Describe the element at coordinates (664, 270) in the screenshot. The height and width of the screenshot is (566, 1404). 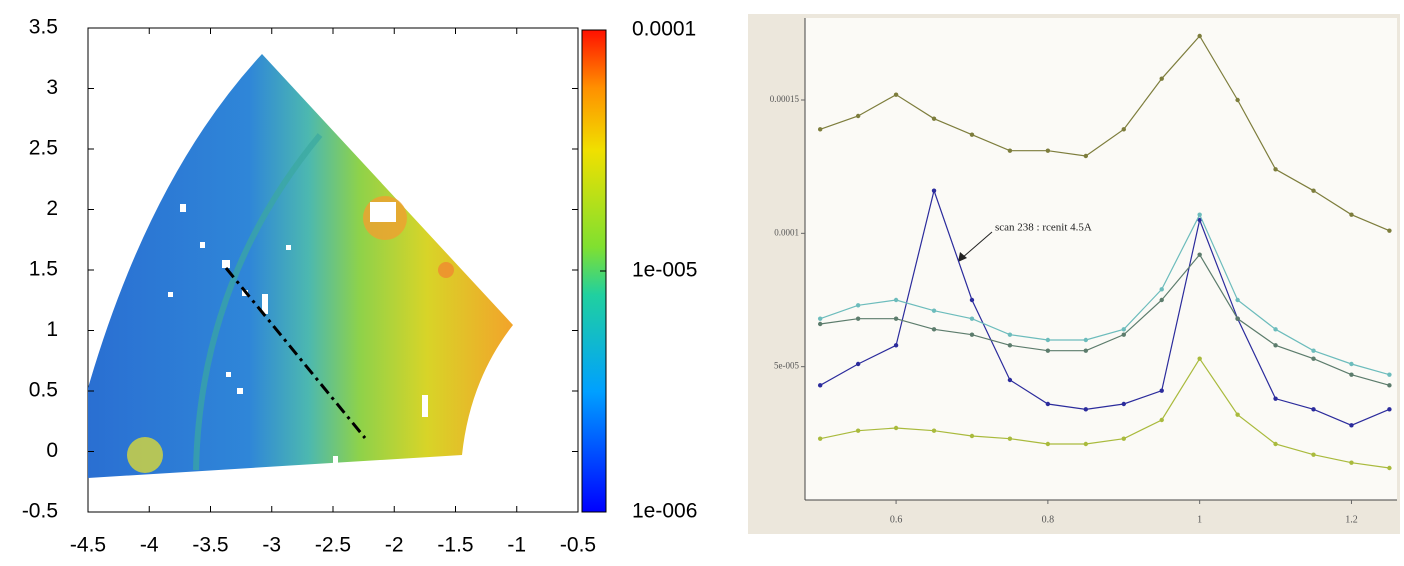
I see `colorbar-tick-label: 1e-005` at that location.